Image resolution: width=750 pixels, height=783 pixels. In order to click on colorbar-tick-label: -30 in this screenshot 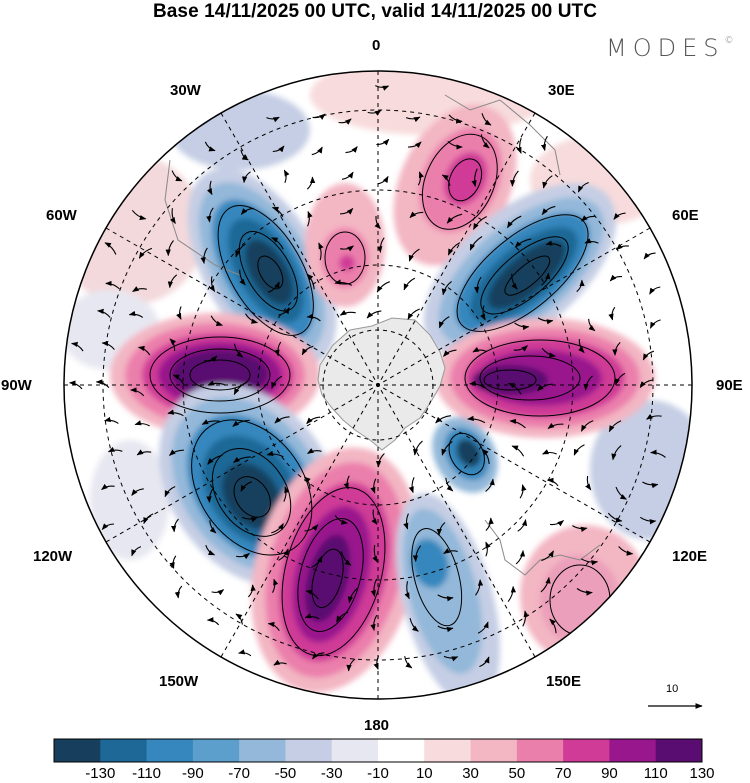, I will do `click(331, 773)`.